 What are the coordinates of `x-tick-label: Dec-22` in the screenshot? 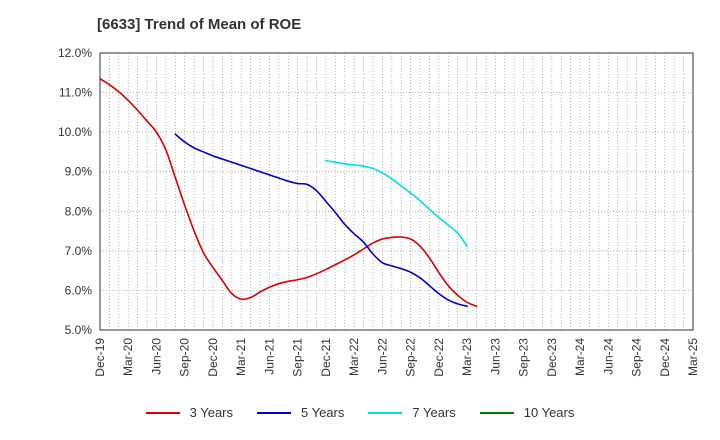 It's located at (439, 357).